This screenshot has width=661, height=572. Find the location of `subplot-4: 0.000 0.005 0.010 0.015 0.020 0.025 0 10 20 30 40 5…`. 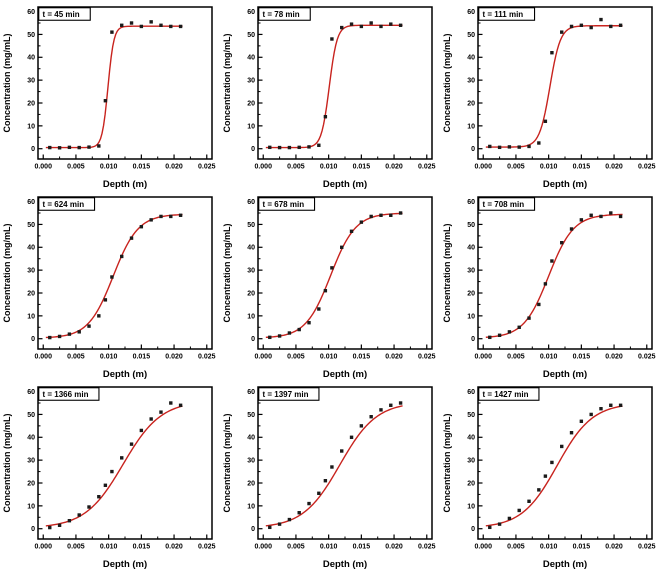

subplot-4: 0.000 0.005 0.010 0.015 0.020 0.025 0 10 20 30 40 5… is located at coordinates (111, 286).